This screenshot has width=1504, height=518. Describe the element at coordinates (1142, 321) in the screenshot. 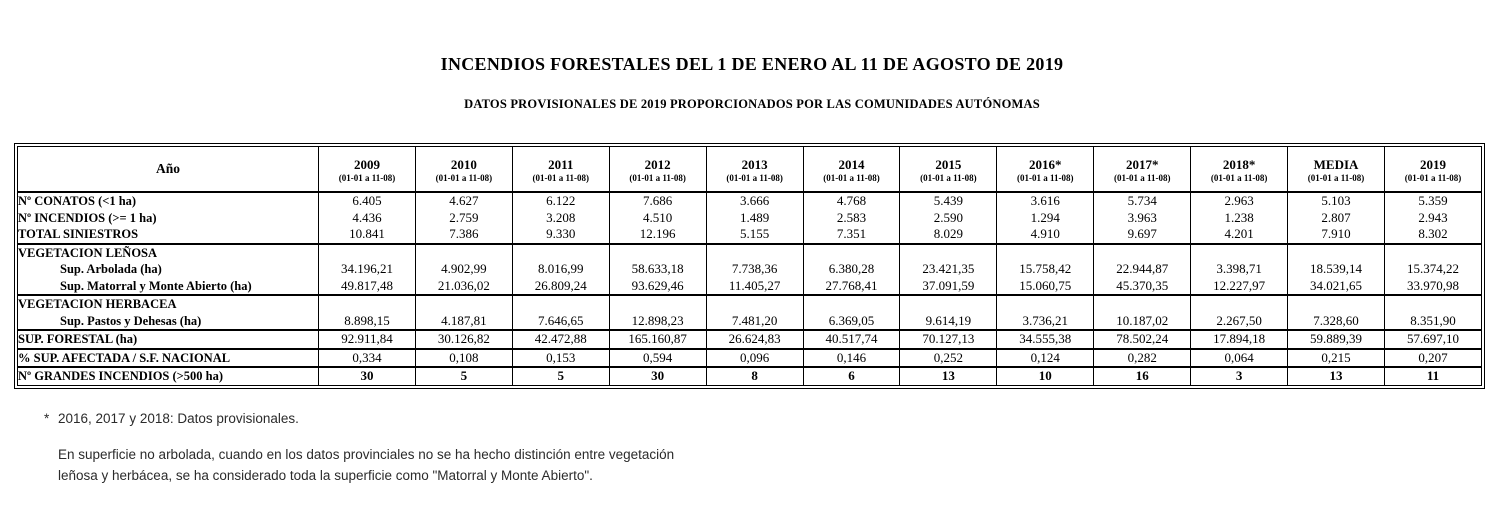

I see `value-cell: 10.187,02` at that location.